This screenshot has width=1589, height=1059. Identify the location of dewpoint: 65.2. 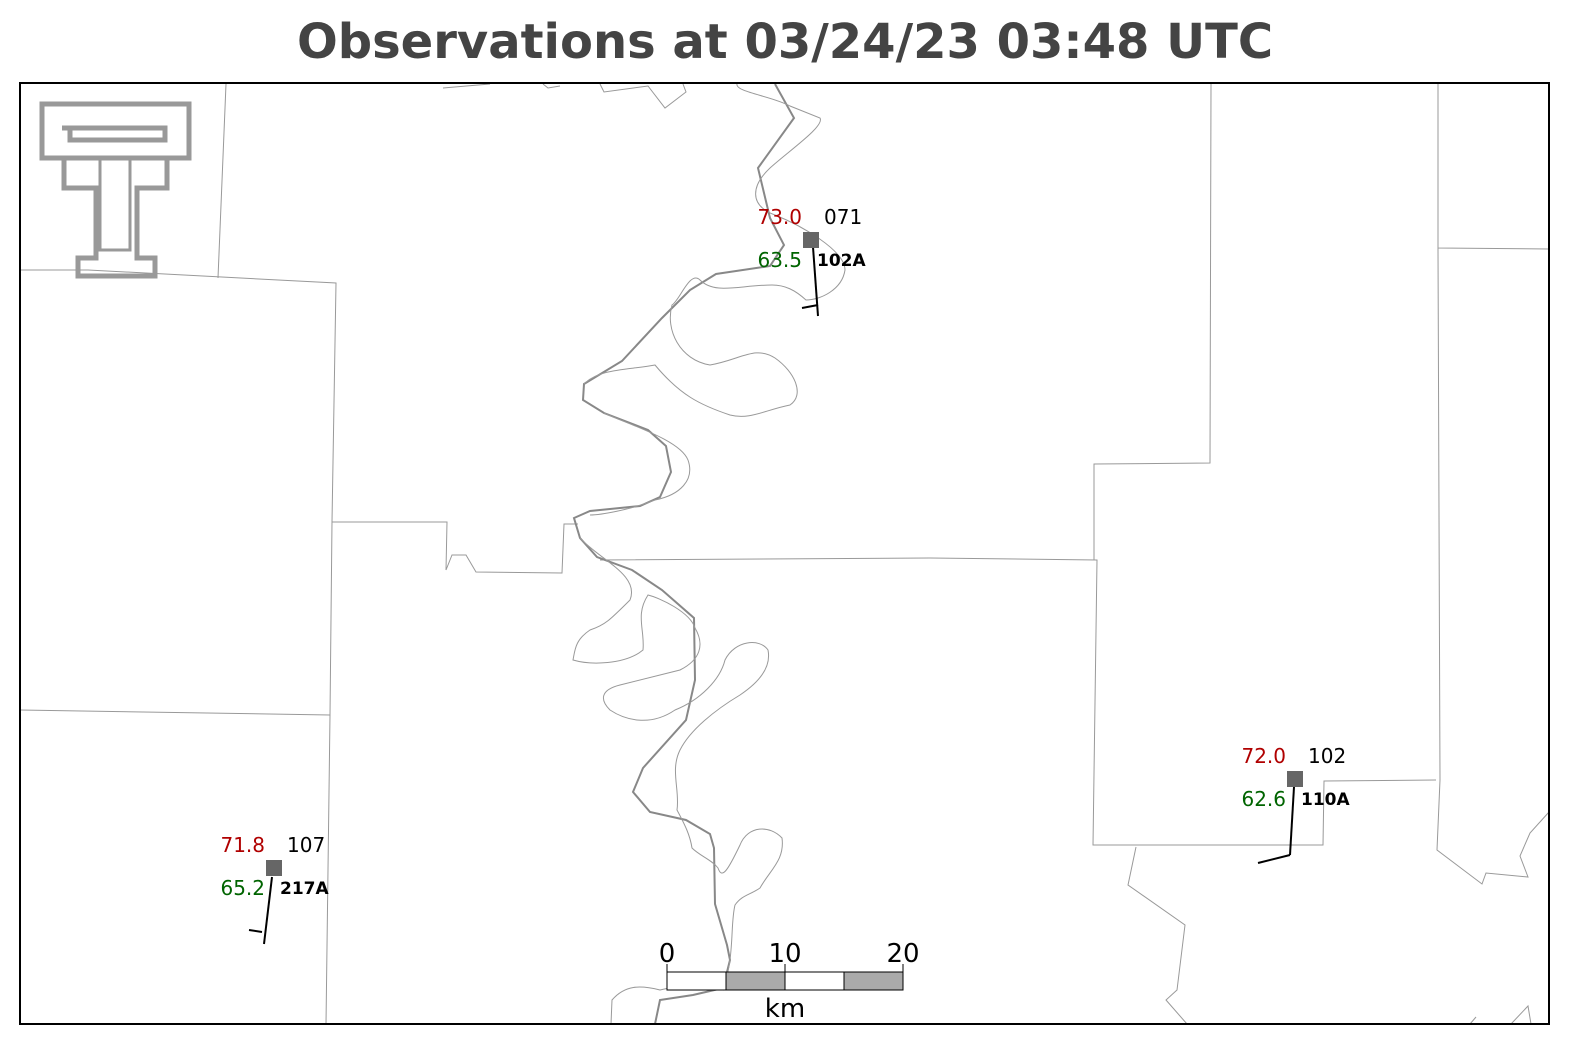
(242, 888).